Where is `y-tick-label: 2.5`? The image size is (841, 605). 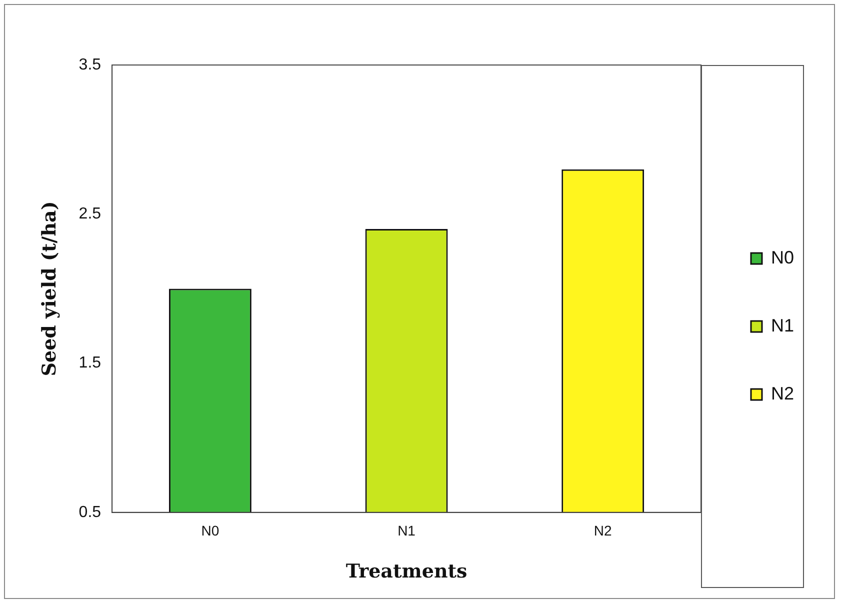 y-tick-label: 2.5 is located at coordinates (90, 214).